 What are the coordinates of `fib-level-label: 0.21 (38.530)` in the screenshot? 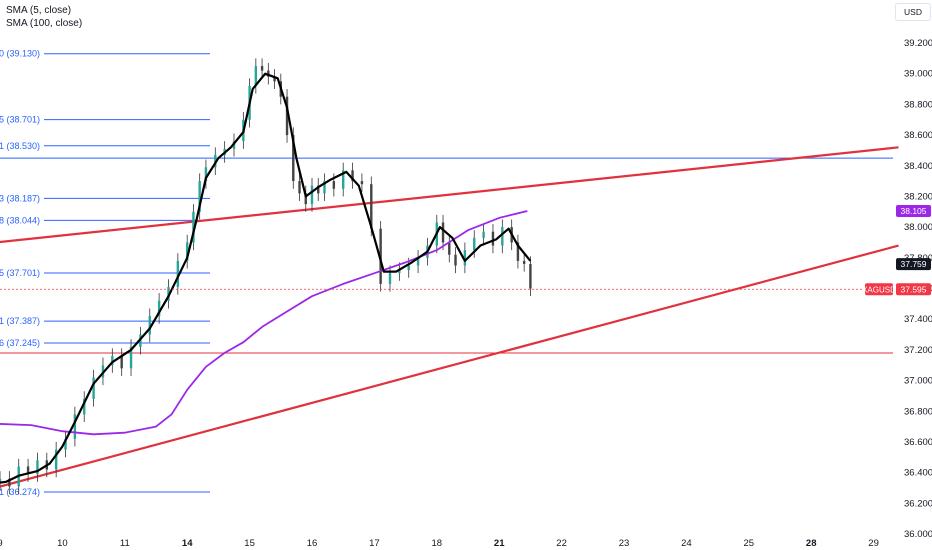 It's located at (20, 146).